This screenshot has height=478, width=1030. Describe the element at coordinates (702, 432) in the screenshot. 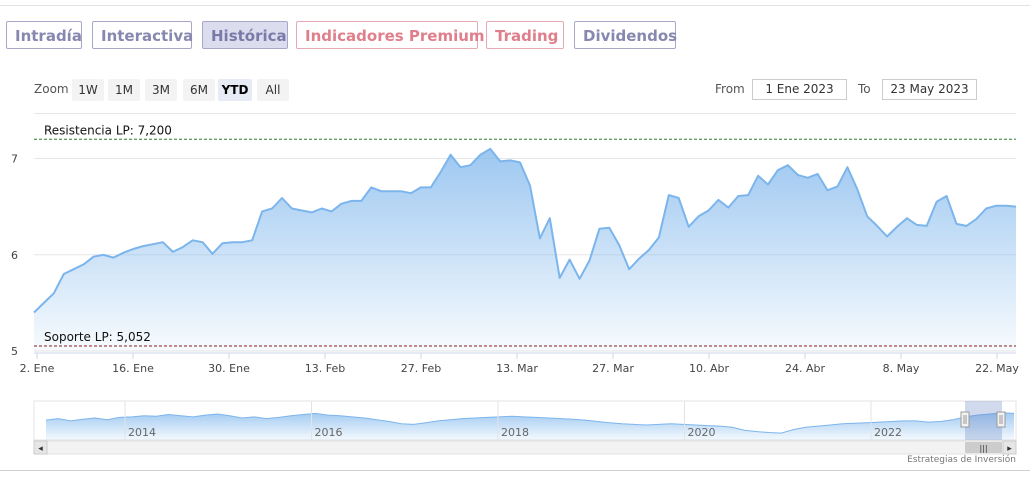

I see `navigator-year-label: 2020` at that location.